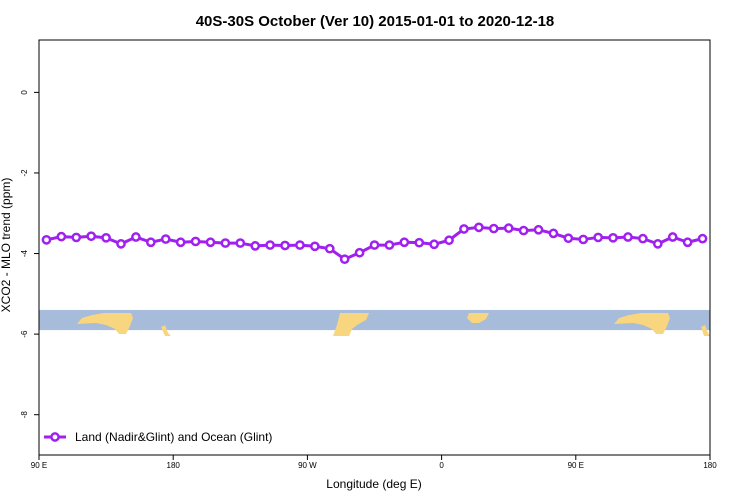  Describe the element at coordinates (24, 173) in the screenshot. I see `y-tick-label: -2` at that location.